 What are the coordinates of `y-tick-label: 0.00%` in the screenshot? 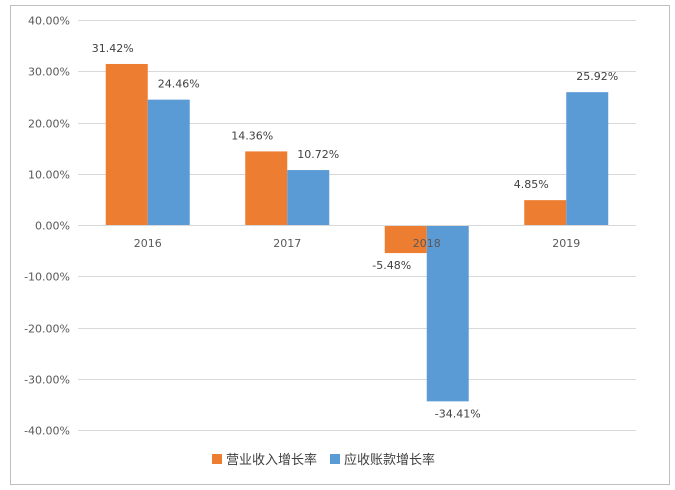 It's located at (52, 226).